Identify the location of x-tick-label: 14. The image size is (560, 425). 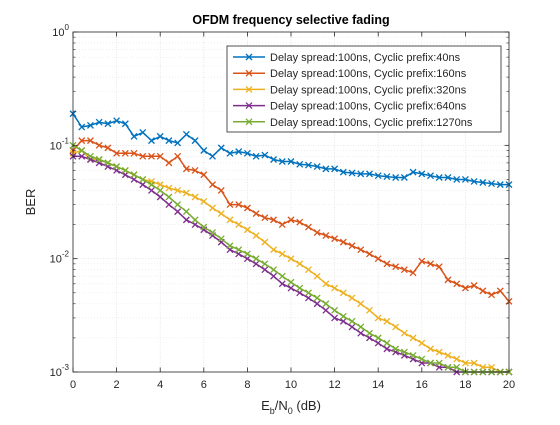
(378, 385).